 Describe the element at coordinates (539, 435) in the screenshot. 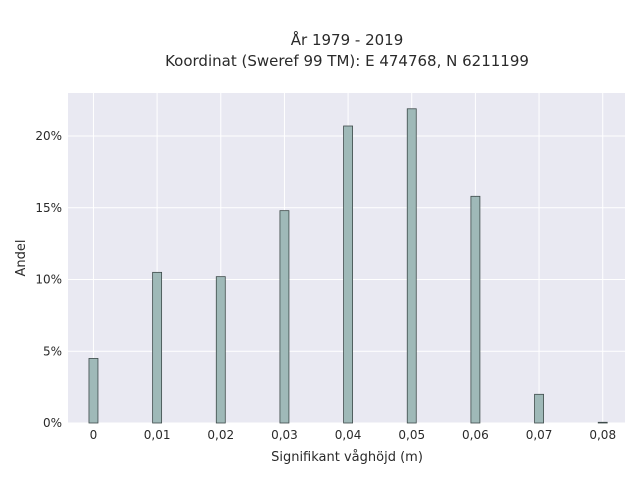

I see `x-tick-label: 0,07` at that location.